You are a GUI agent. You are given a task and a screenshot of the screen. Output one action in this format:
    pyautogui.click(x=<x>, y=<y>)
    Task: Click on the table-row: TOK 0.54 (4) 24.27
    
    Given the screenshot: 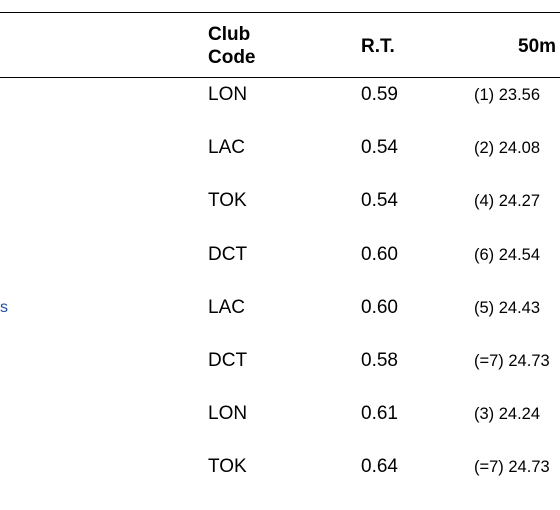 What is the action you would take?
    pyautogui.click(x=280, y=201)
    